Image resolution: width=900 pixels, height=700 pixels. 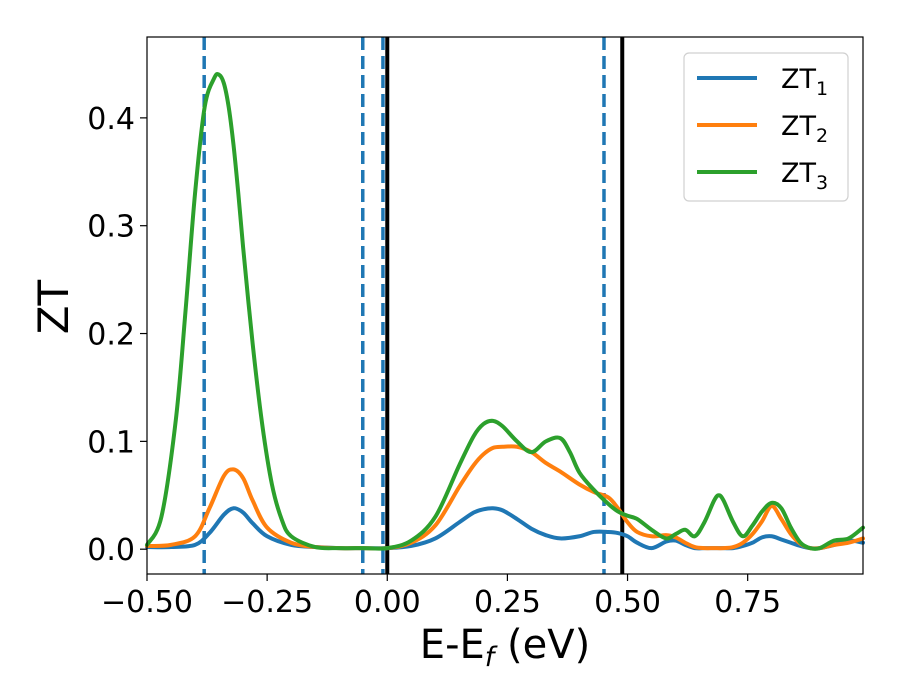 What do you see at coordinates (627, 602) in the screenshot?
I see `x-tick-label: 0.50` at bounding box center [627, 602].